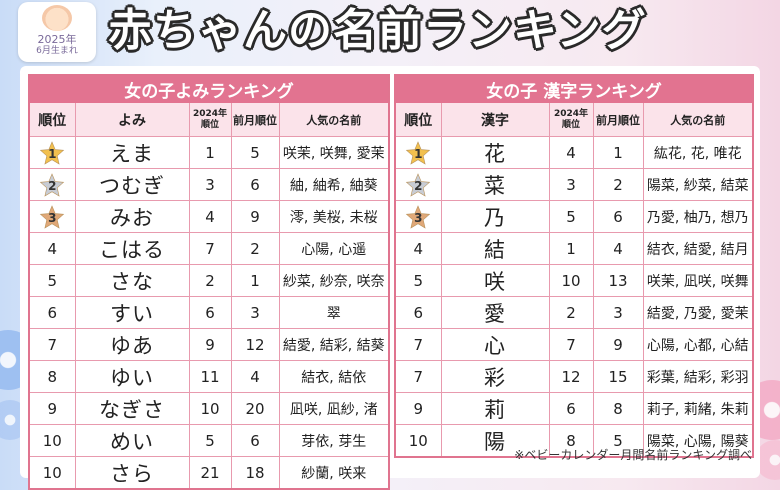  I want to click on prev-month-cell: 20, so click(255, 408).